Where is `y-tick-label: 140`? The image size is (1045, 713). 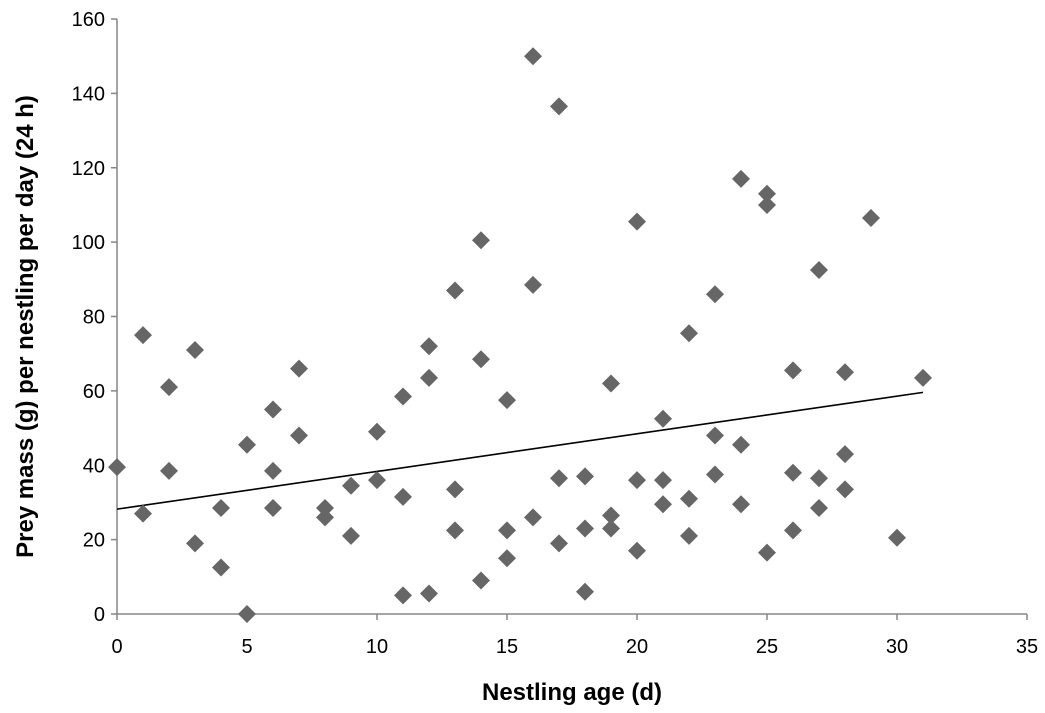 y-tick-label: 140 is located at coordinates (88, 94).